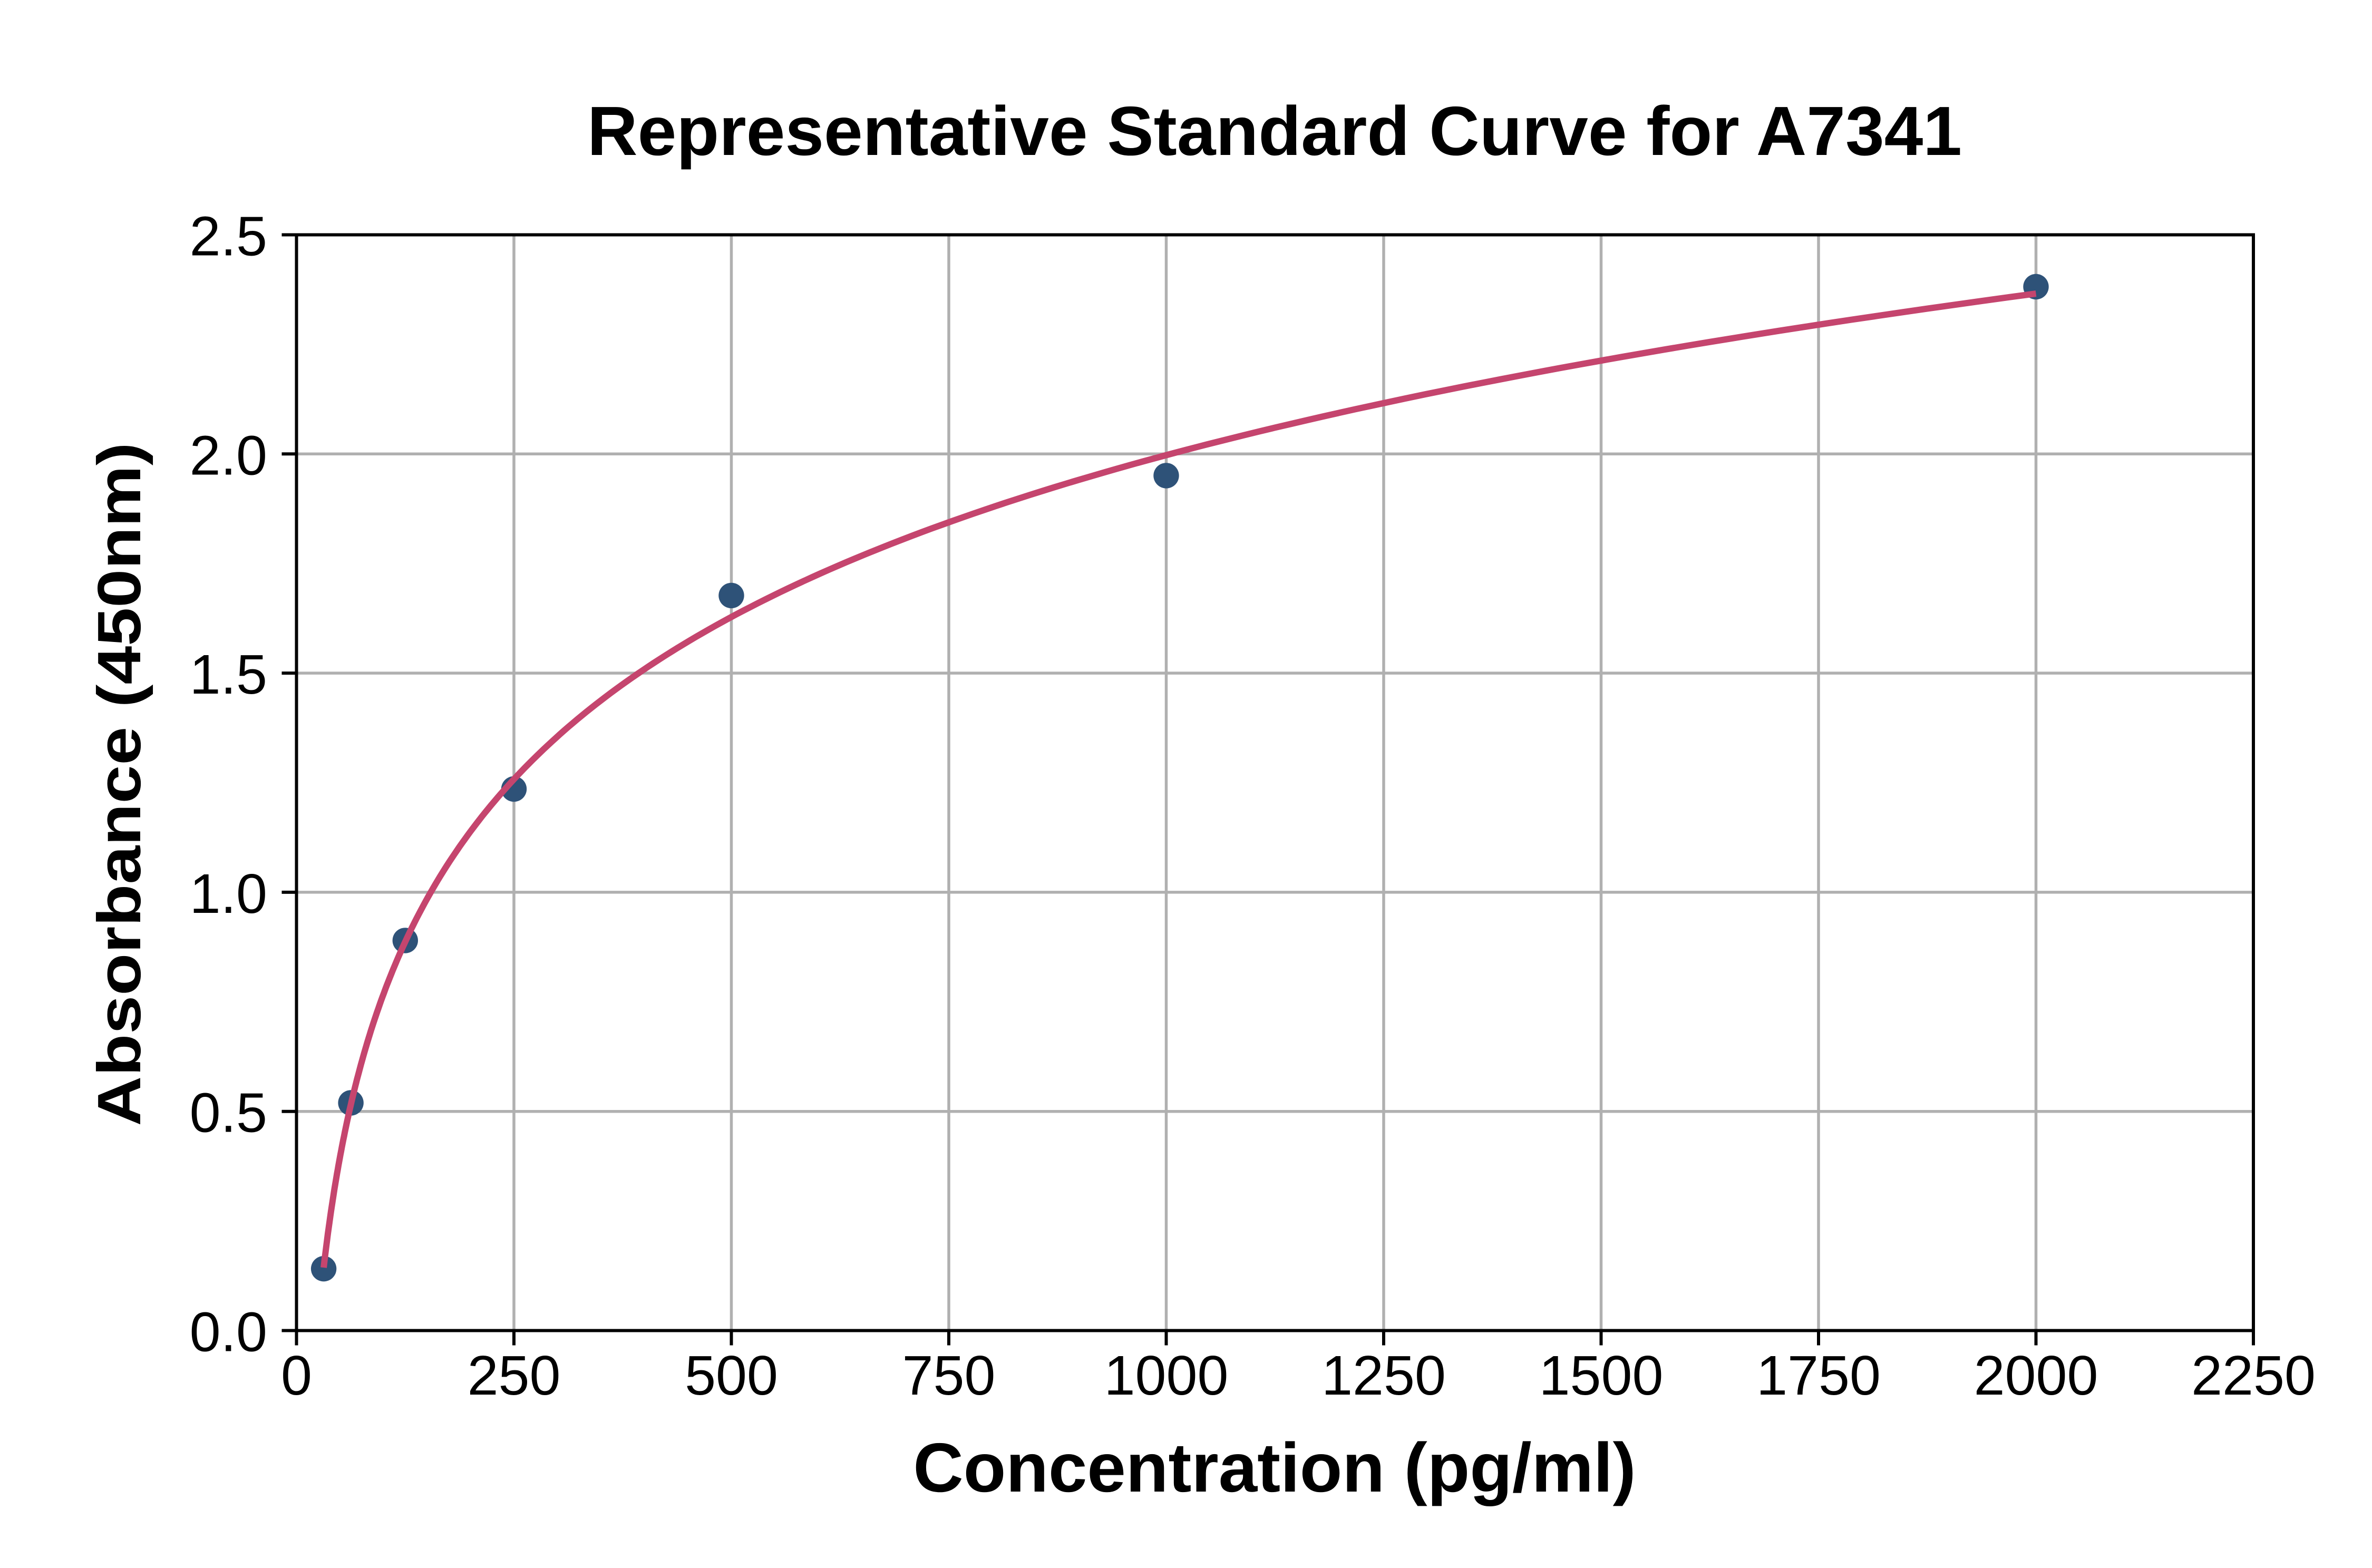  What do you see at coordinates (1383, 1376) in the screenshot?
I see `svg-text: 1250` at bounding box center [1383, 1376].